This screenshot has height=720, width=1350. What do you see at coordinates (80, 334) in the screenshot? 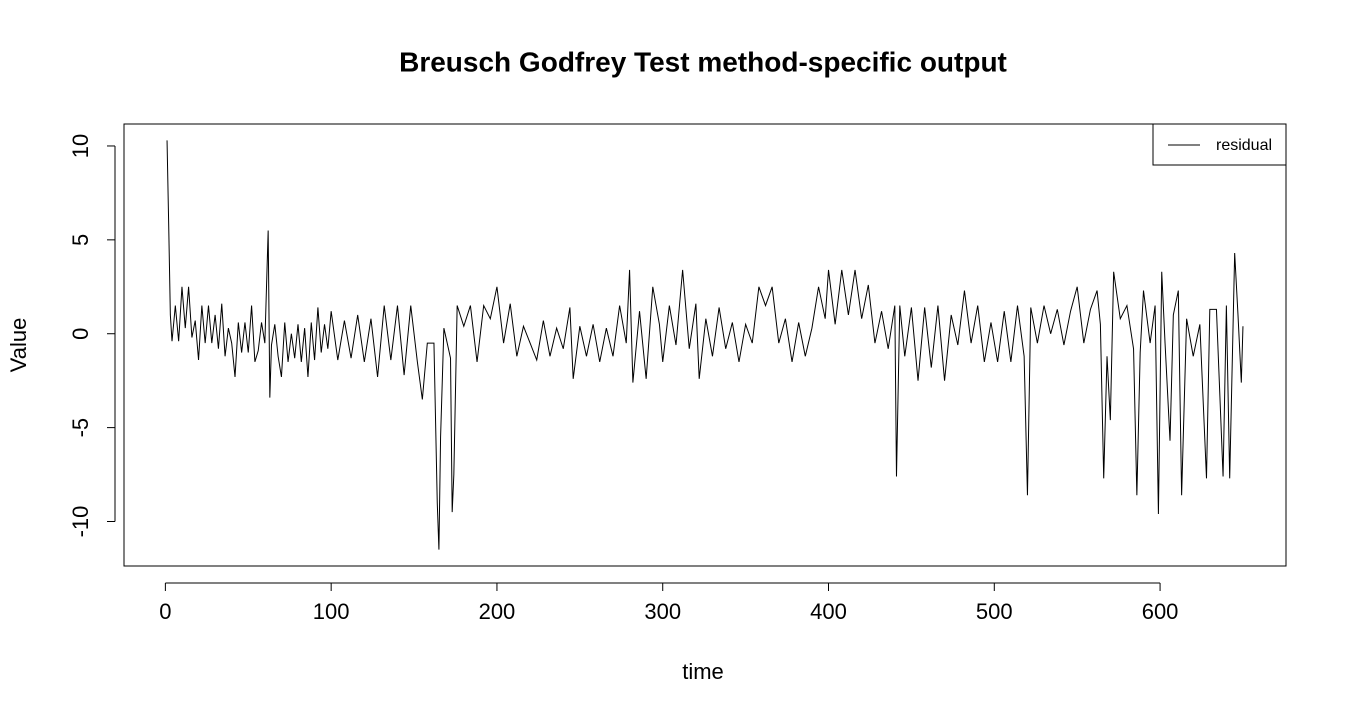
I see `y-tick-label: 0` at bounding box center [80, 334].